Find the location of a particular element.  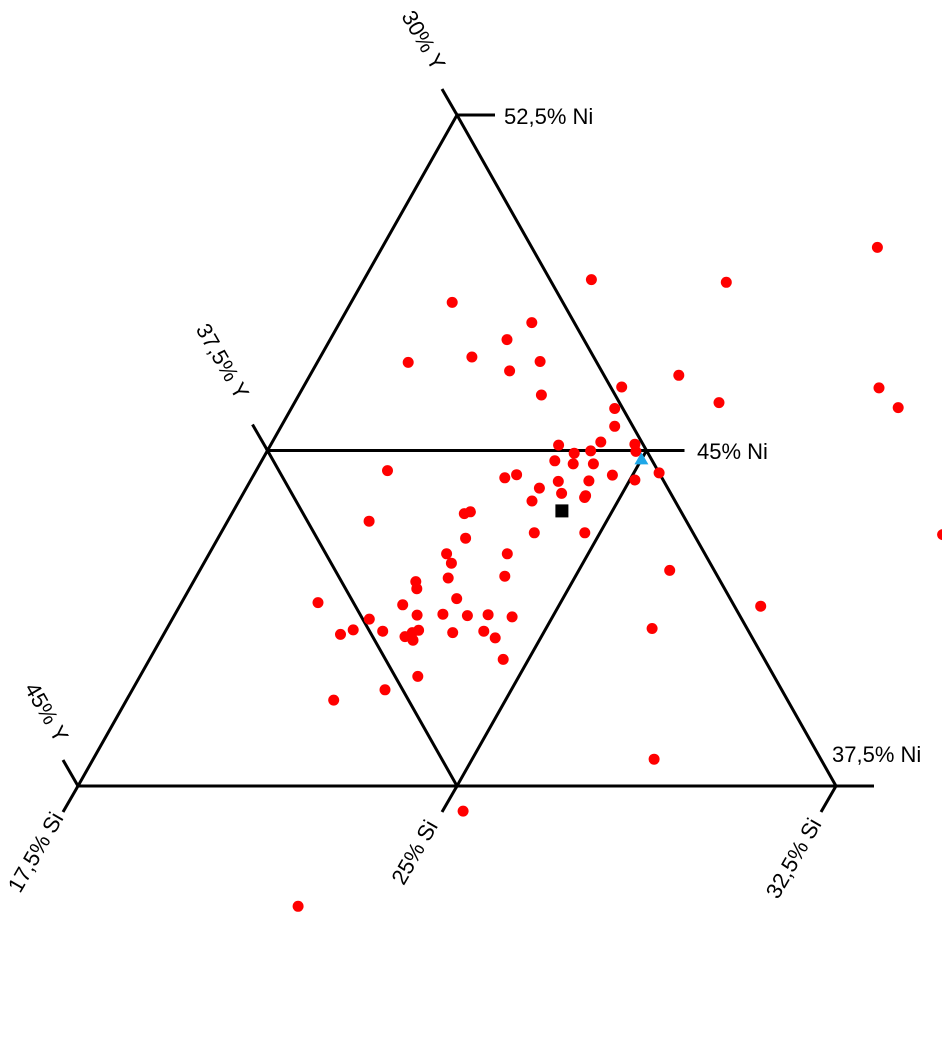

reference-triangle-point is located at coordinates (641, 458).